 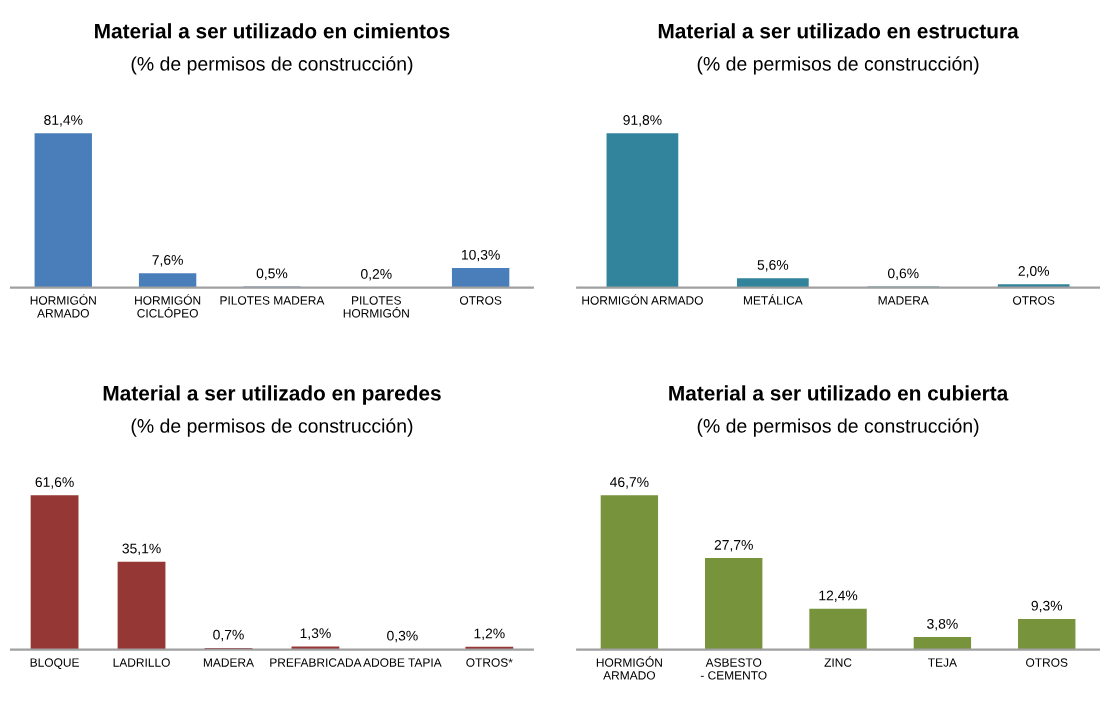 What do you see at coordinates (272, 31) in the screenshot?
I see `chart-title: Material a ser utilizado en cimientos` at bounding box center [272, 31].